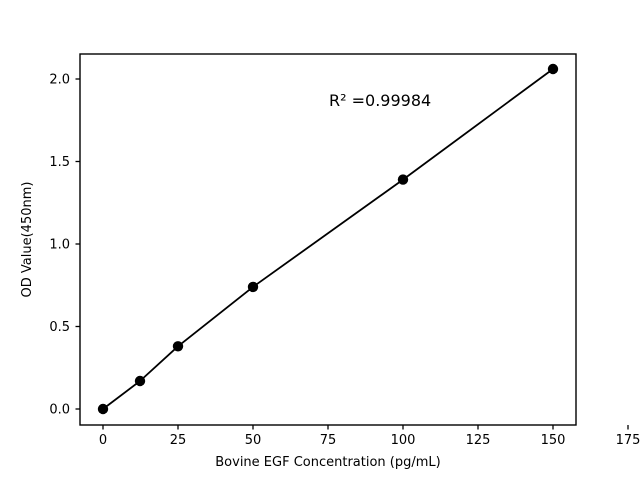 The height and width of the screenshot is (480, 640). I want to click on y-axis-ticks, so click(77, 244).